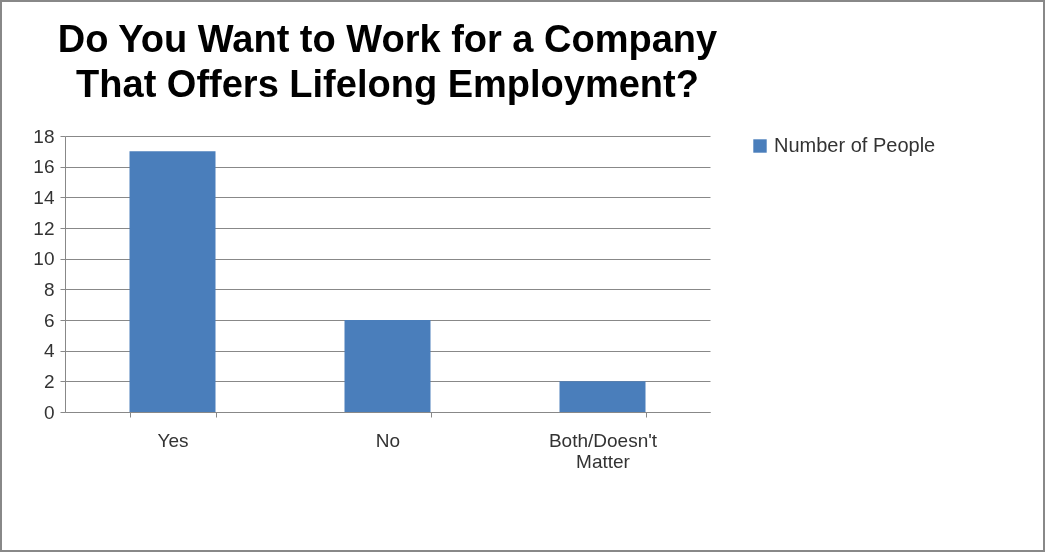  I want to click on y-tick-label: 12, so click(44, 228).